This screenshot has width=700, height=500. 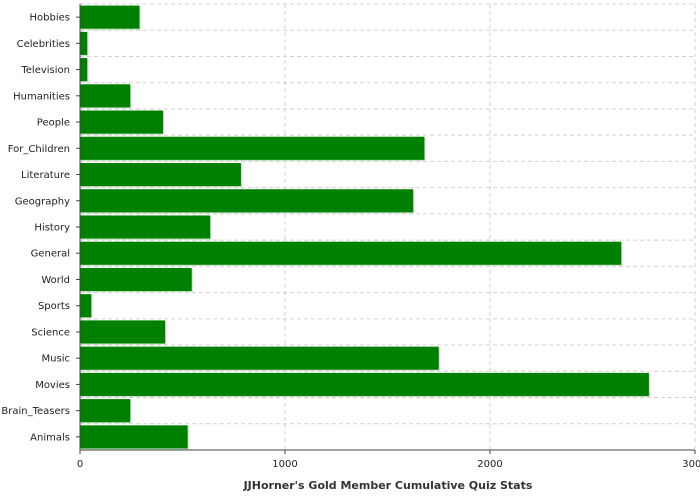 What do you see at coordinates (691, 464) in the screenshot?
I see `x-tick-label: 3000` at bounding box center [691, 464].